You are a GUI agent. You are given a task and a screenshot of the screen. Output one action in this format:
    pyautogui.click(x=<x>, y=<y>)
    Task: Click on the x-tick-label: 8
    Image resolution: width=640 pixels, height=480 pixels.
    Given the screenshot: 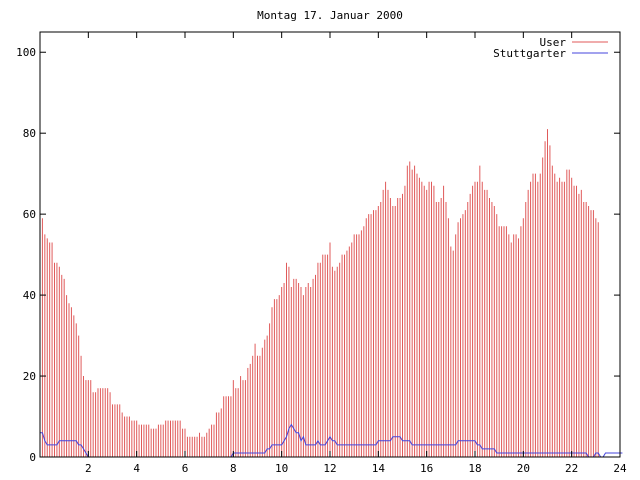 What is the action you would take?
    pyautogui.click(x=233, y=468)
    